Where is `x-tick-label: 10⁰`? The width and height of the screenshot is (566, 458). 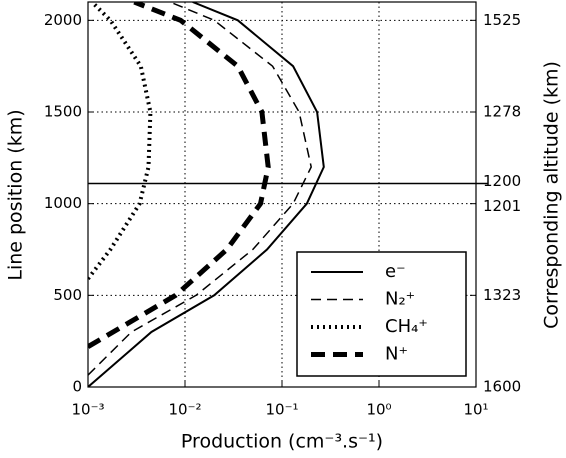 x-tick-label: 10⁰ is located at coordinates (378, 410).